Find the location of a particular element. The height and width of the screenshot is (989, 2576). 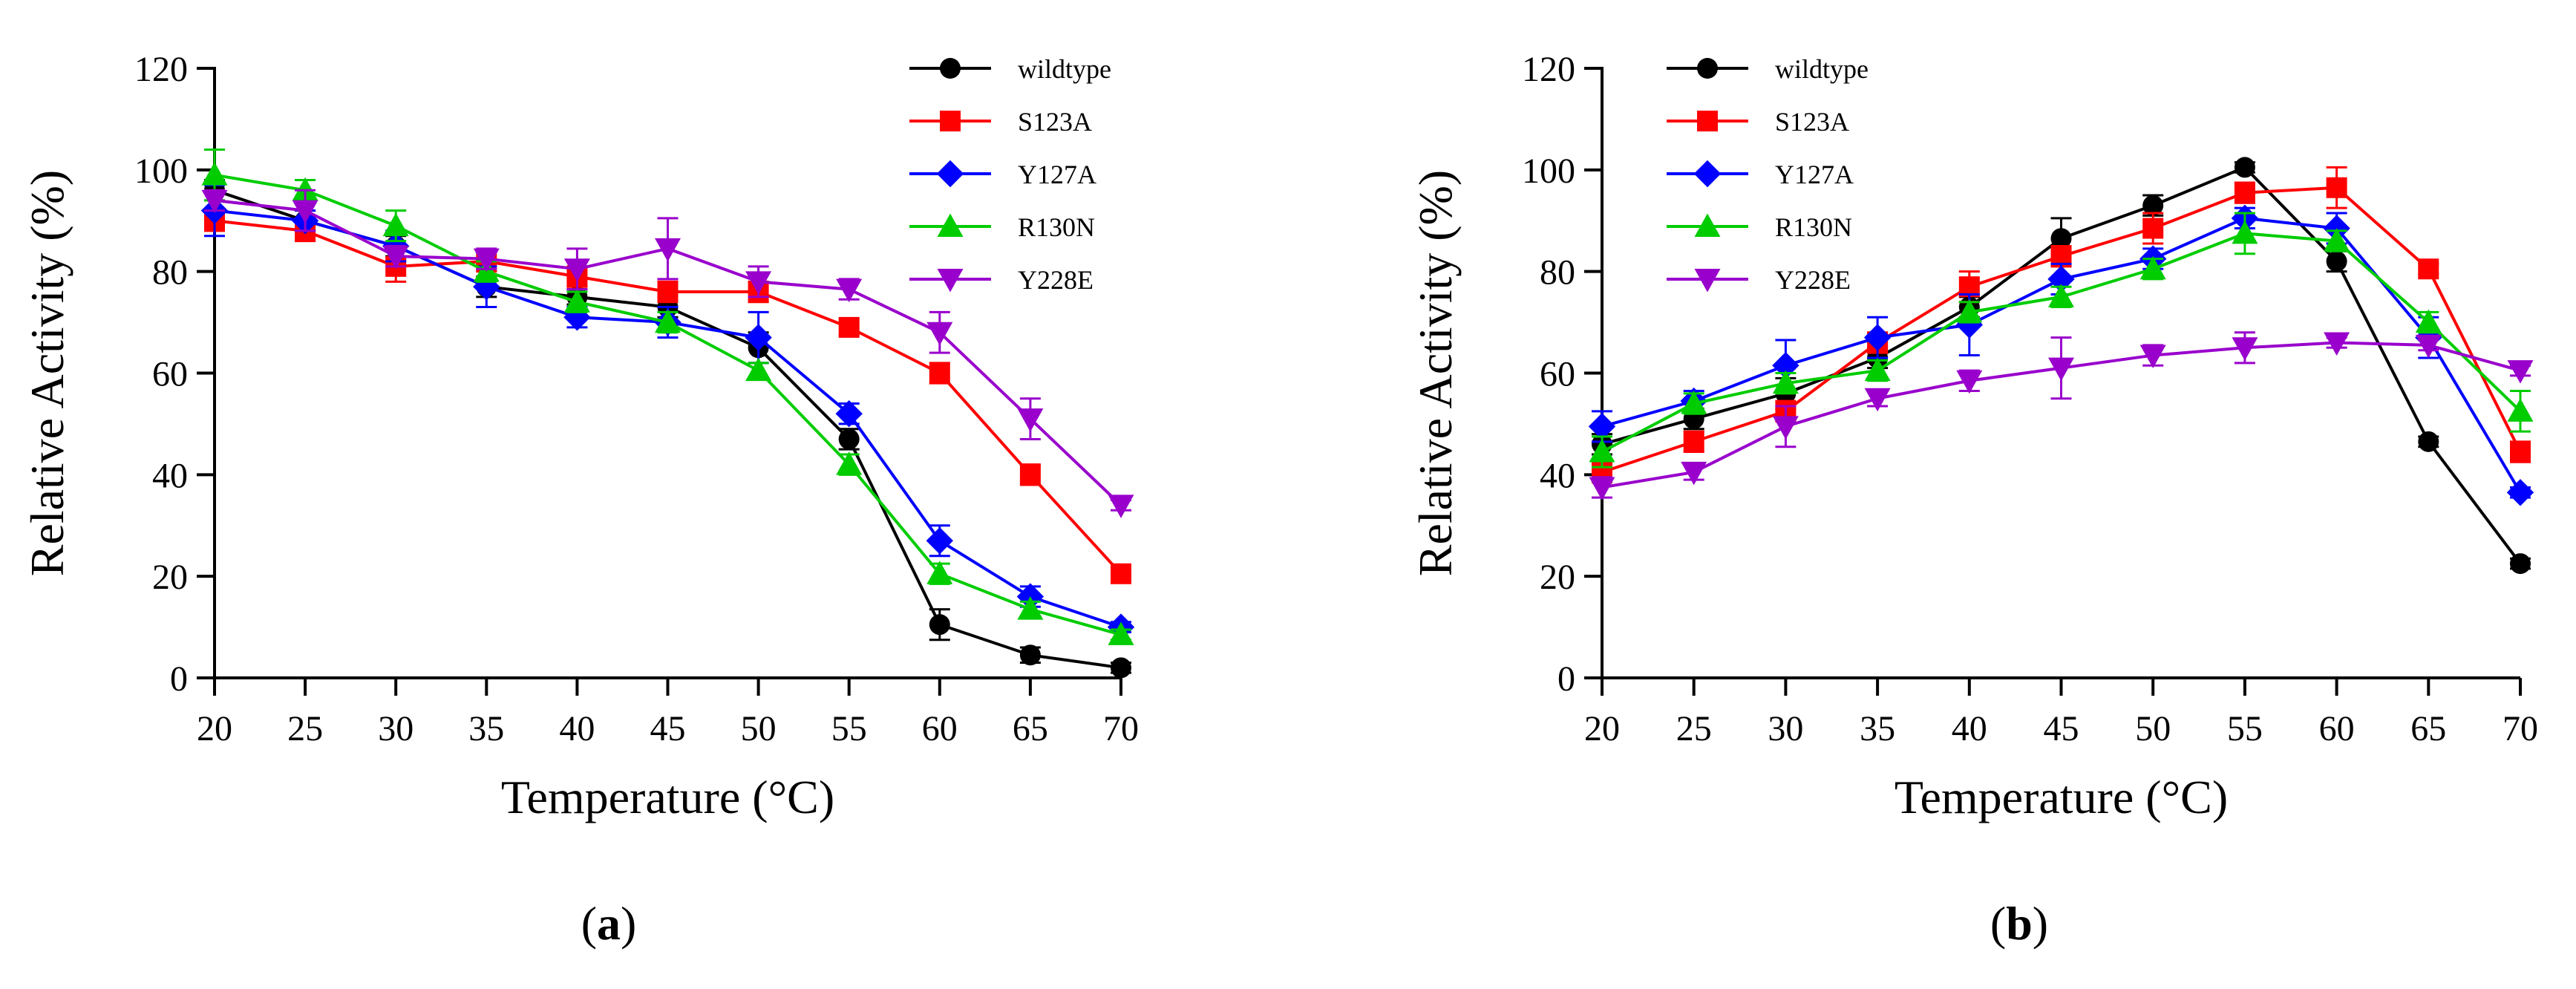

legend-label-Y228E: Y228E is located at coordinates (1056, 280).